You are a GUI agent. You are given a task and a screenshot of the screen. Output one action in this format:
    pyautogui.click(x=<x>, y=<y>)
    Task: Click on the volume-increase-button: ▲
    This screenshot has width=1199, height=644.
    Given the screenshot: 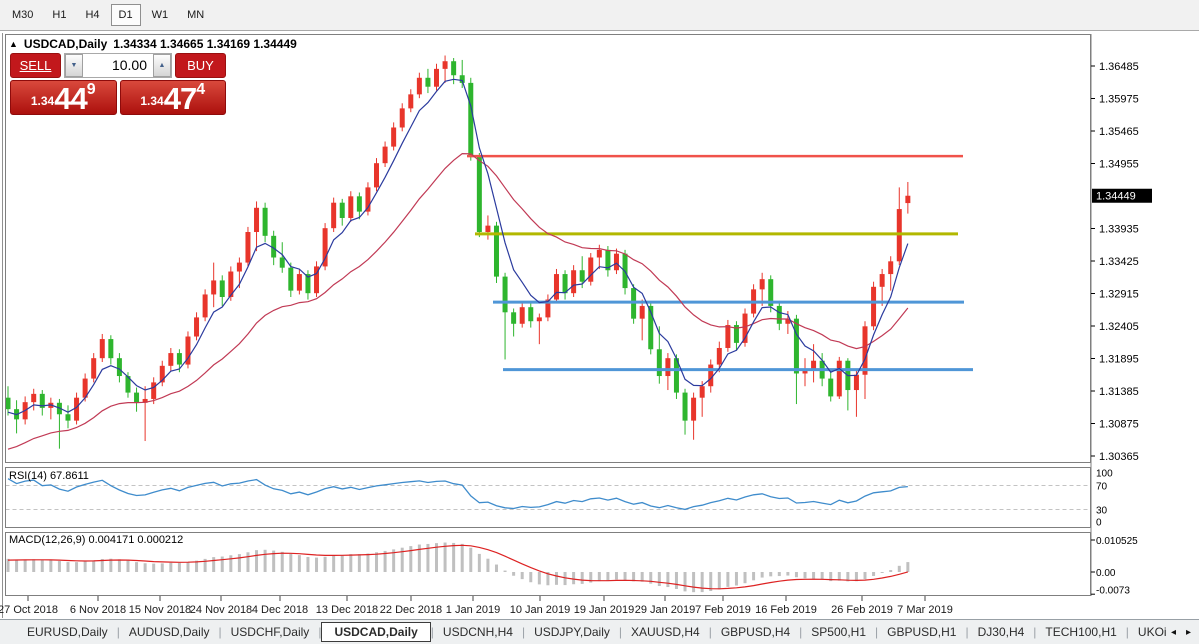 What is the action you would take?
    pyautogui.click(x=162, y=65)
    